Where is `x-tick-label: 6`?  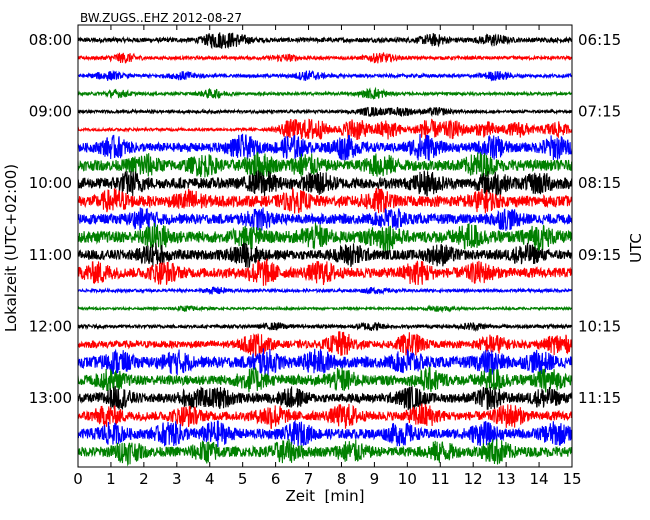
x-tick-label: 6 is located at coordinates (276, 479).